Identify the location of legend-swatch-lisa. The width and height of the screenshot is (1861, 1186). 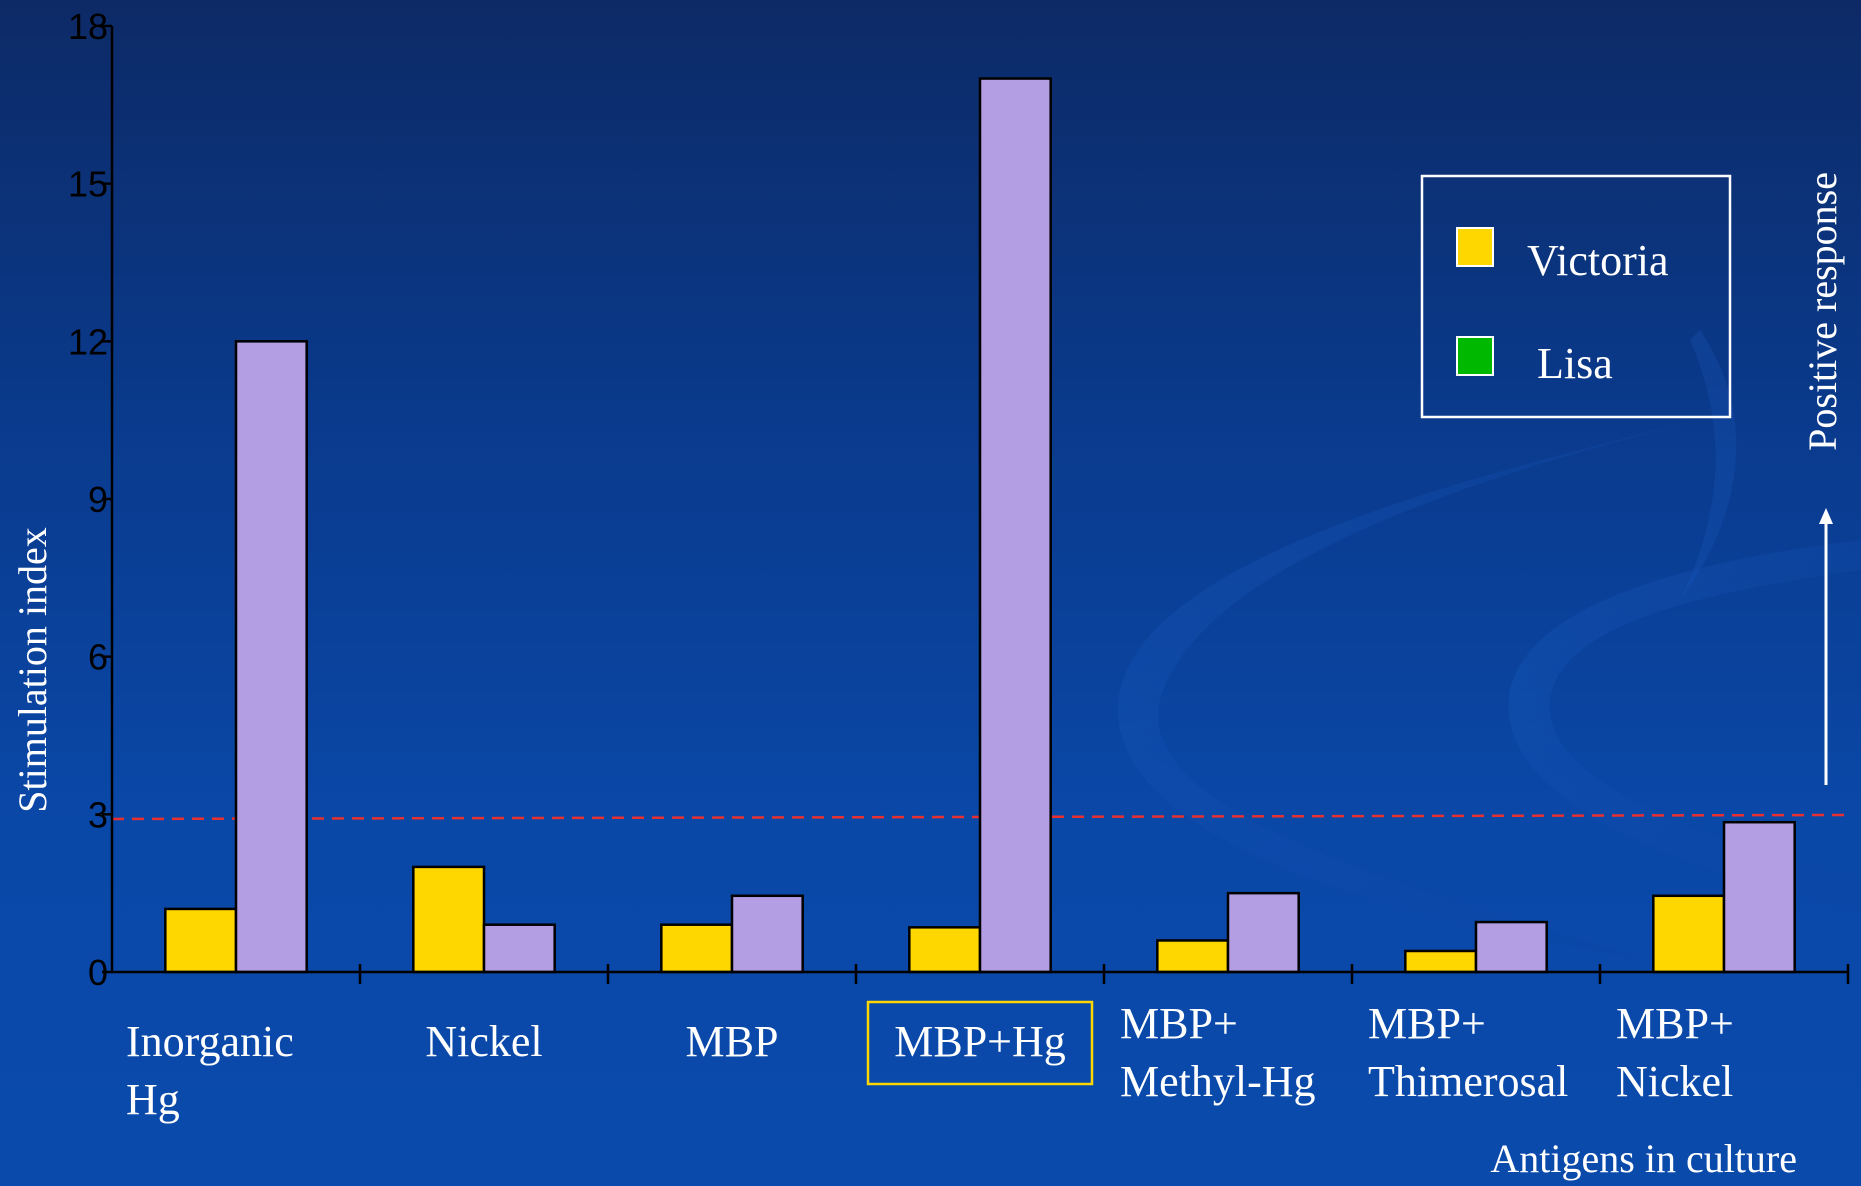
(1475, 356).